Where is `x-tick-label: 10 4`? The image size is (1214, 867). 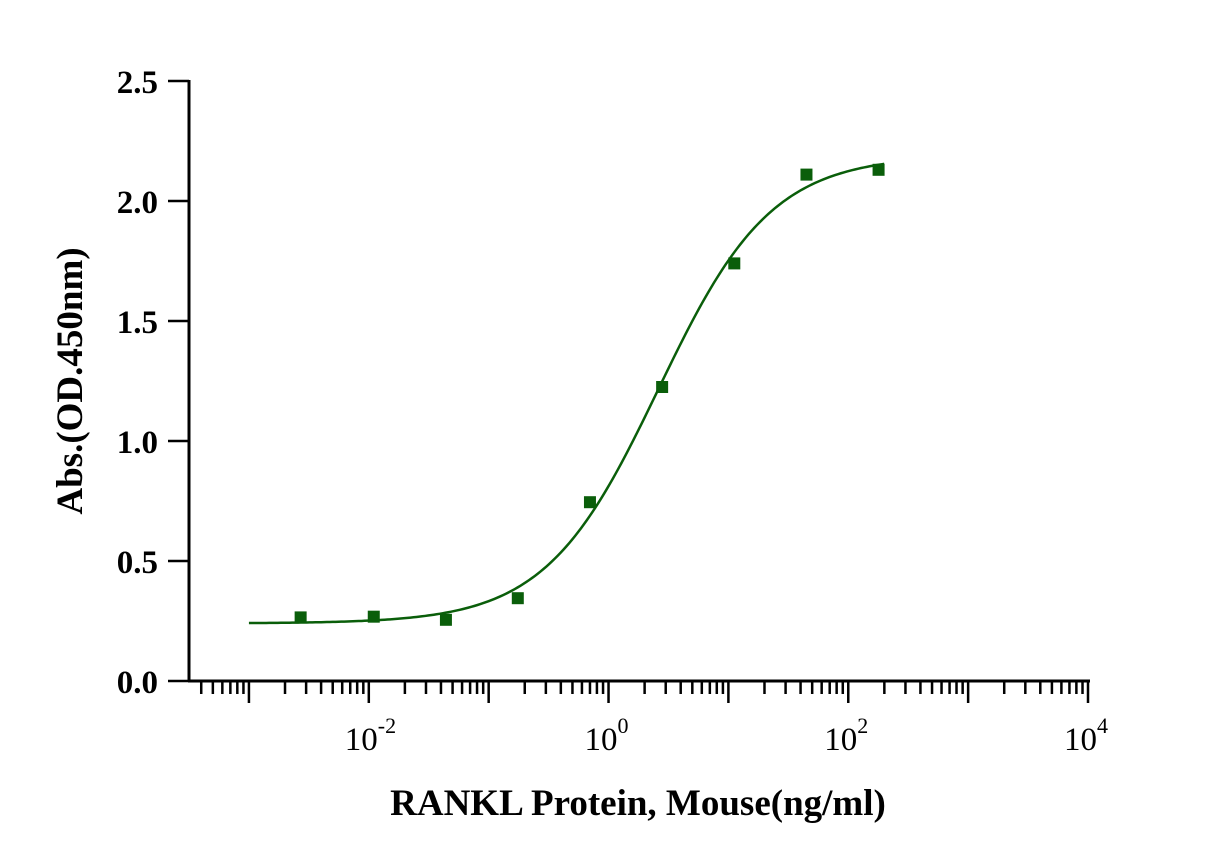 x-tick-label: 10 4 is located at coordinates (1086, 735).